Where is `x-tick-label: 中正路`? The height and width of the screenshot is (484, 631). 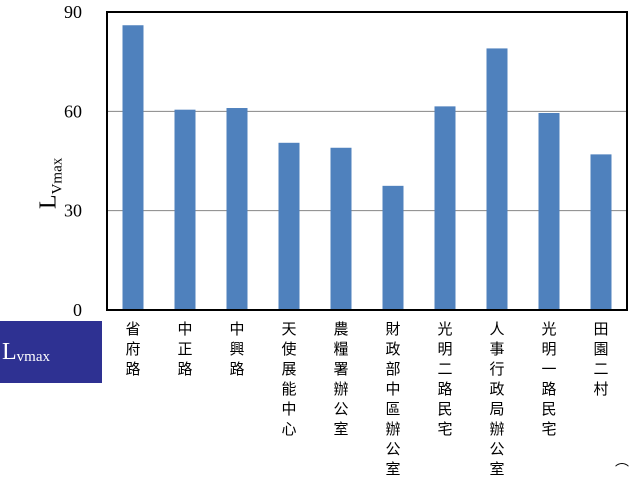 x-tick-label: 中正路 is located at coordinates (184, 349).